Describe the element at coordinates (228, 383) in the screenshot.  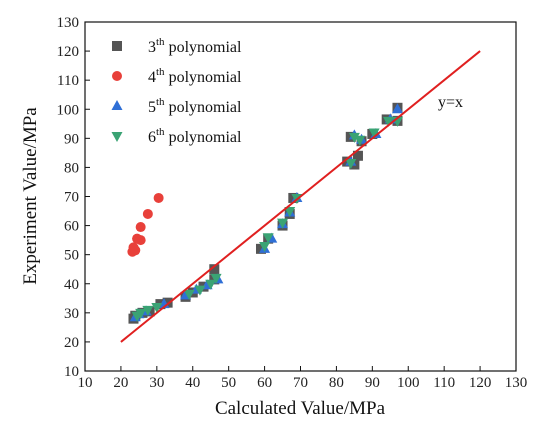
I see `x-tick-label: 50` at that location.